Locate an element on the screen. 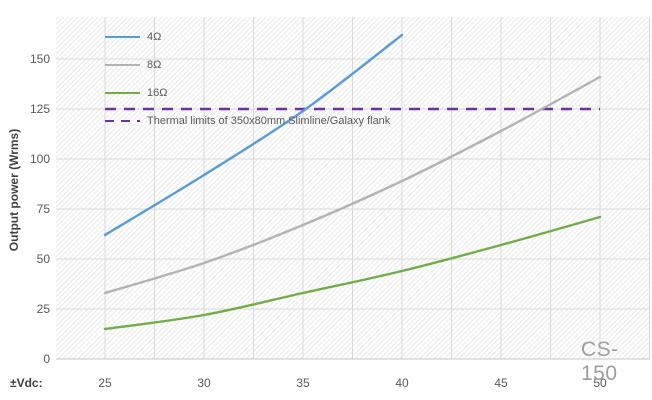 Image resolution: width=652 pixels, height=400 pixels. y-tick-label: 25 is located at coordinates (43, 309).